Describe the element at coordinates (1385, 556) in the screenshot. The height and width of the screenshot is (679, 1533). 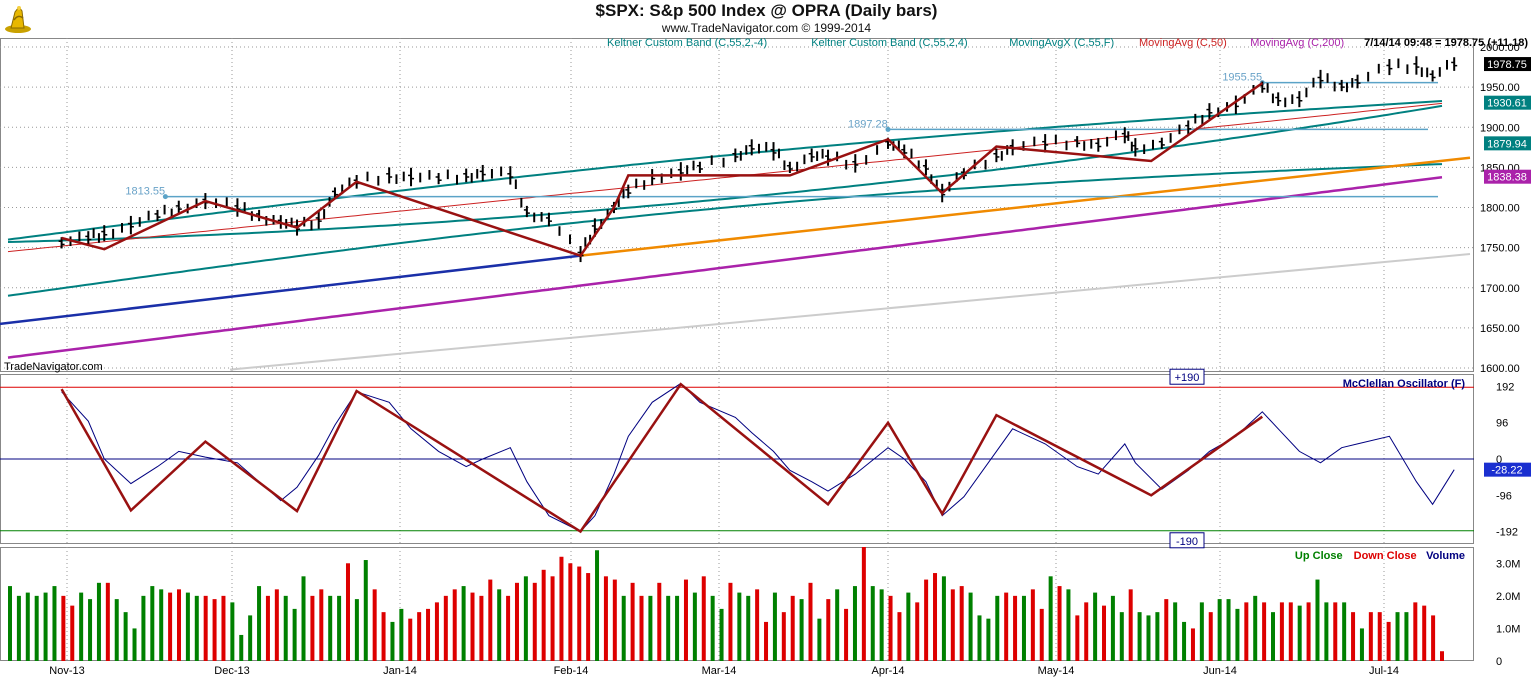
I see `volume-legend-item: Down Close` at that location.